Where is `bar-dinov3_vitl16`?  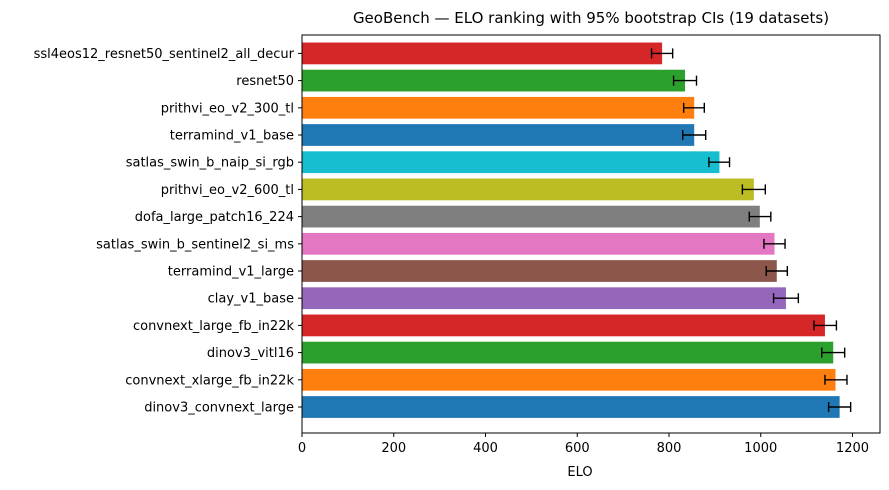 bar-dinov3_vitl16 is located at coordinates (568, 352).